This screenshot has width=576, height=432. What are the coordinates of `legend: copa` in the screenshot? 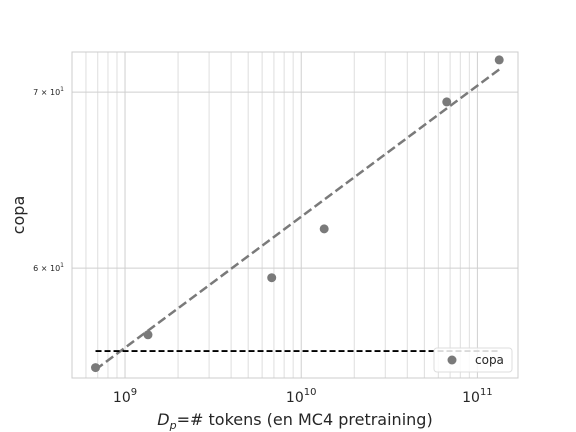 It's located at (473, 360).